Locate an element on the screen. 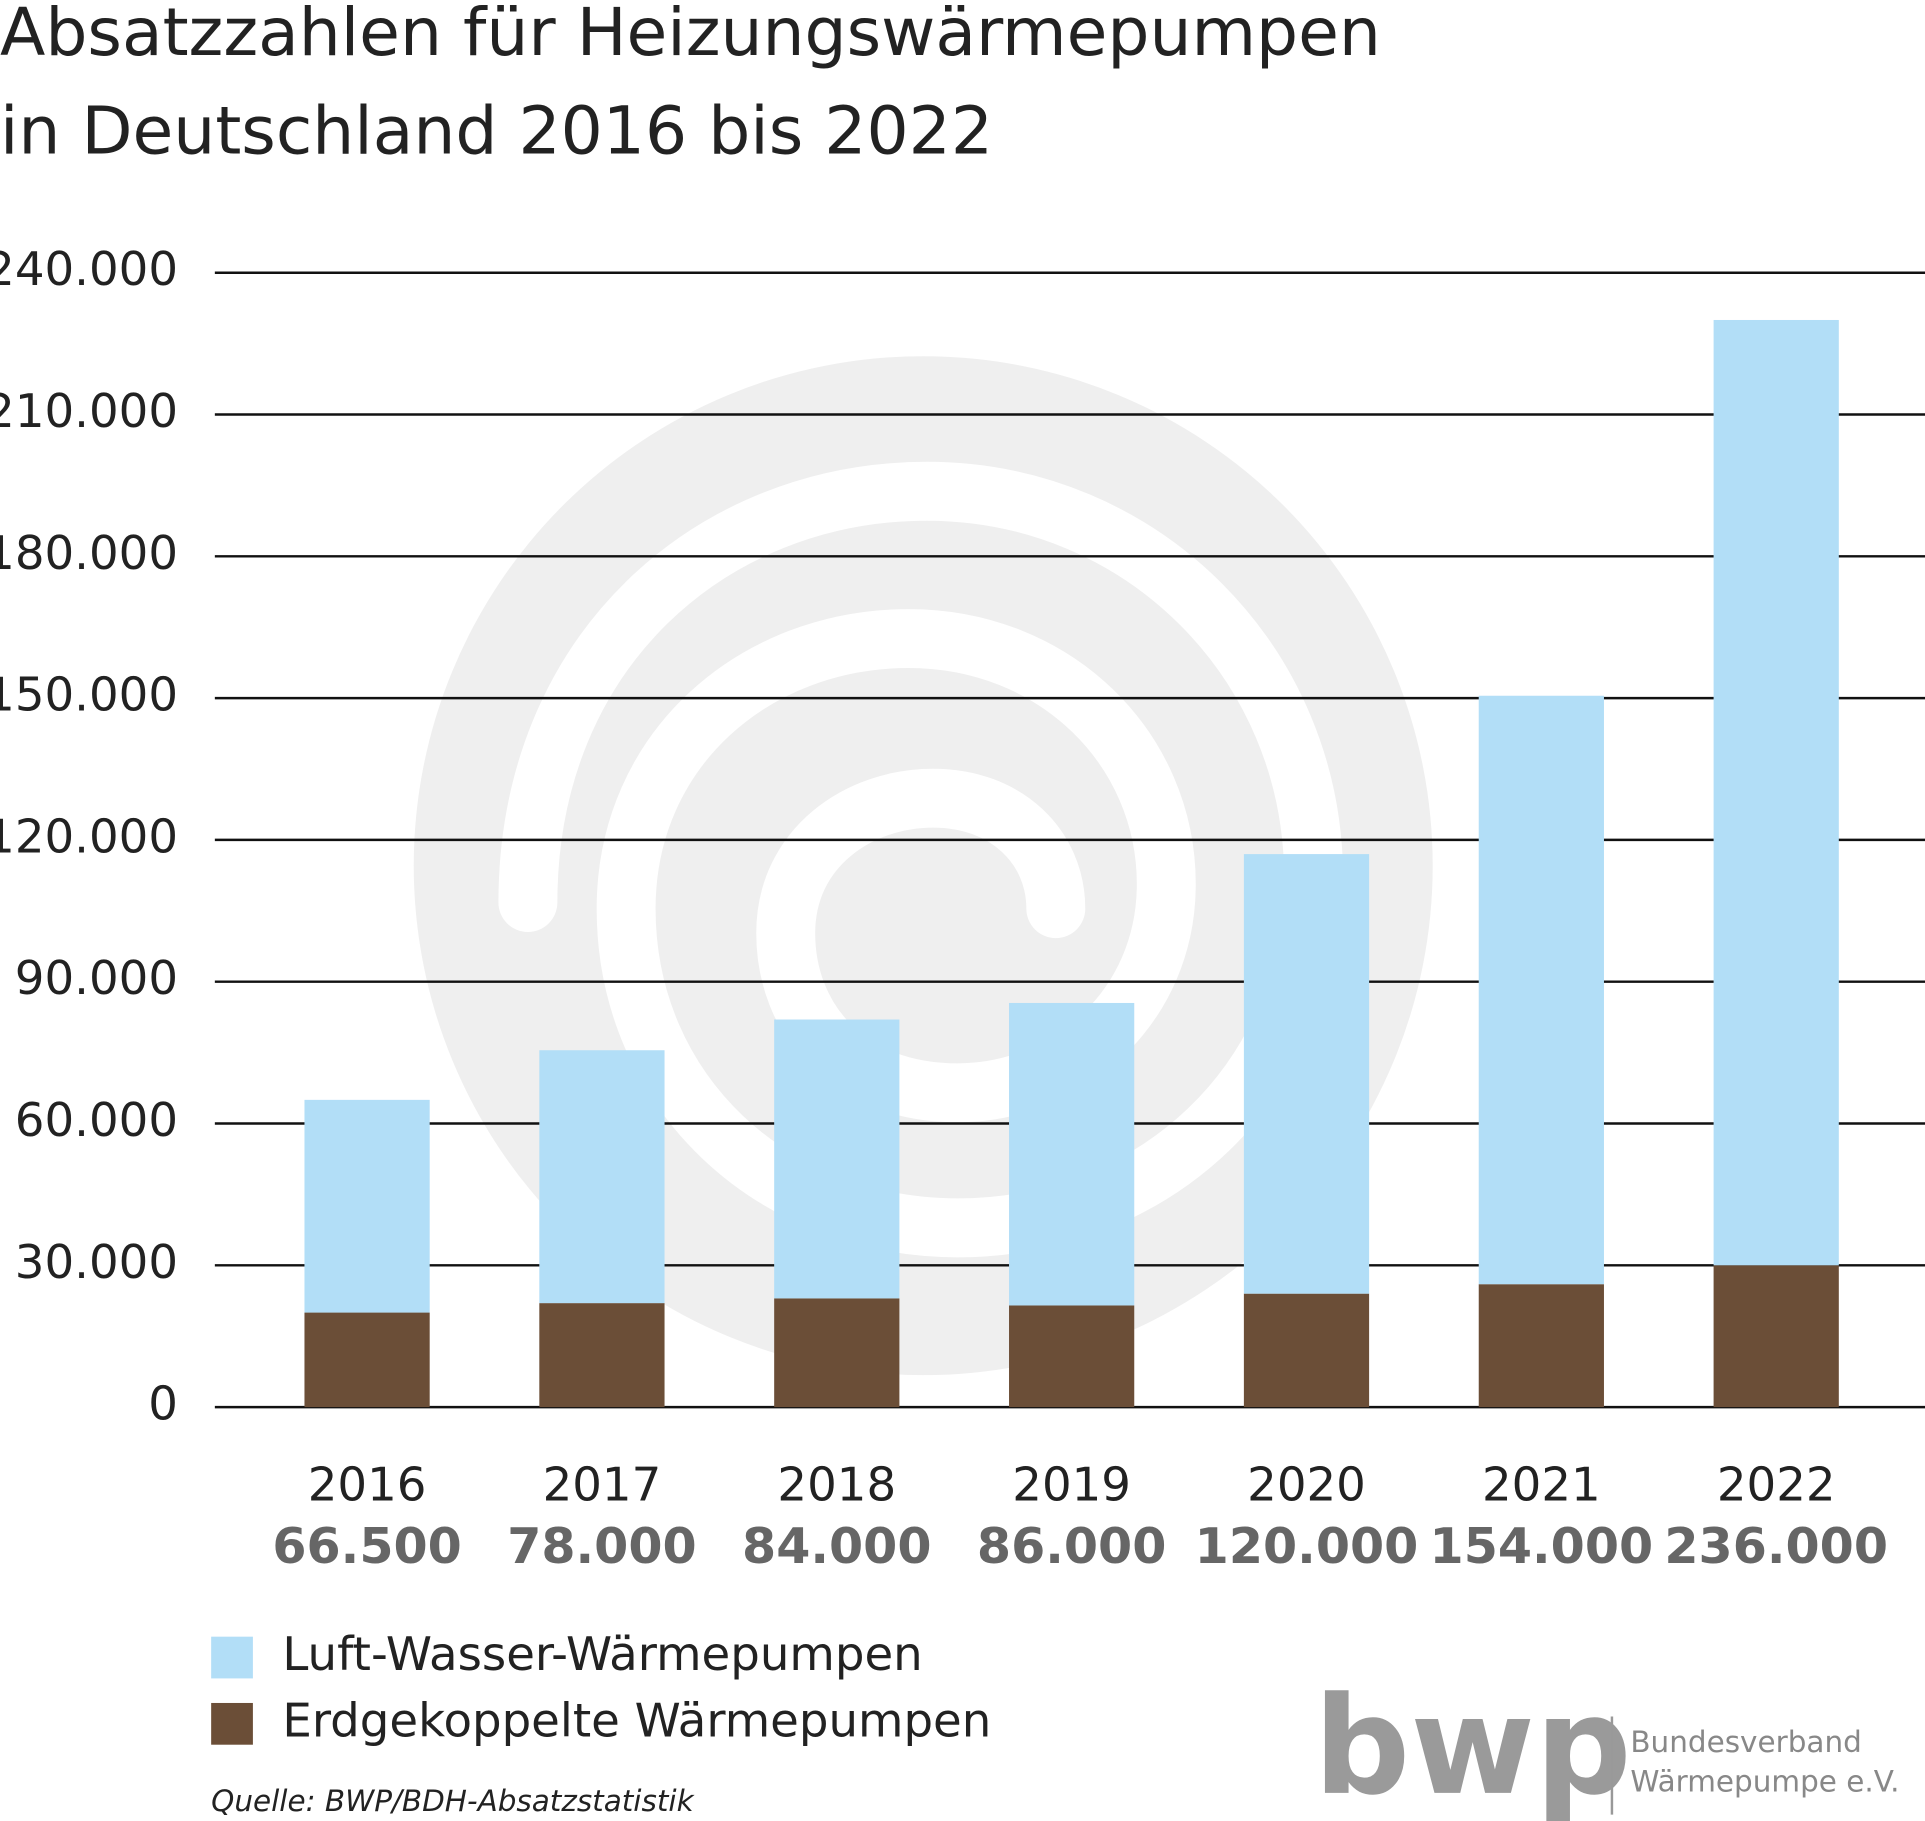 The height and width of the screenshot is (1821, 1925). y-tick-label: 240.000 is located at coordinates (89, 270).